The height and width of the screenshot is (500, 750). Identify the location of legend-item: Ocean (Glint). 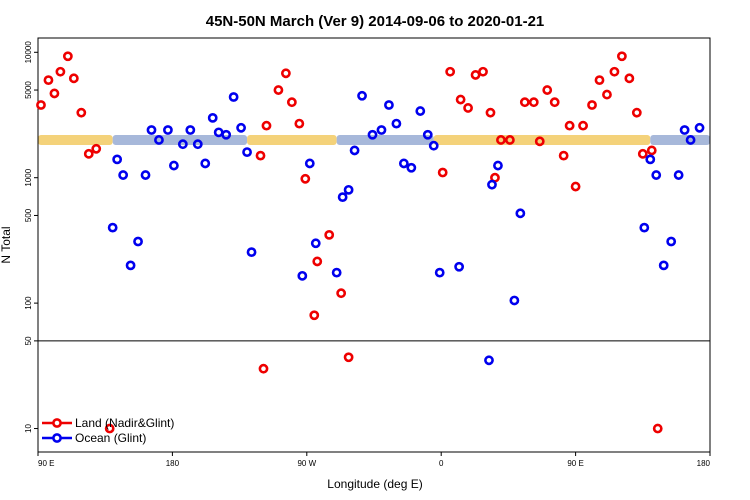
(94, 438).